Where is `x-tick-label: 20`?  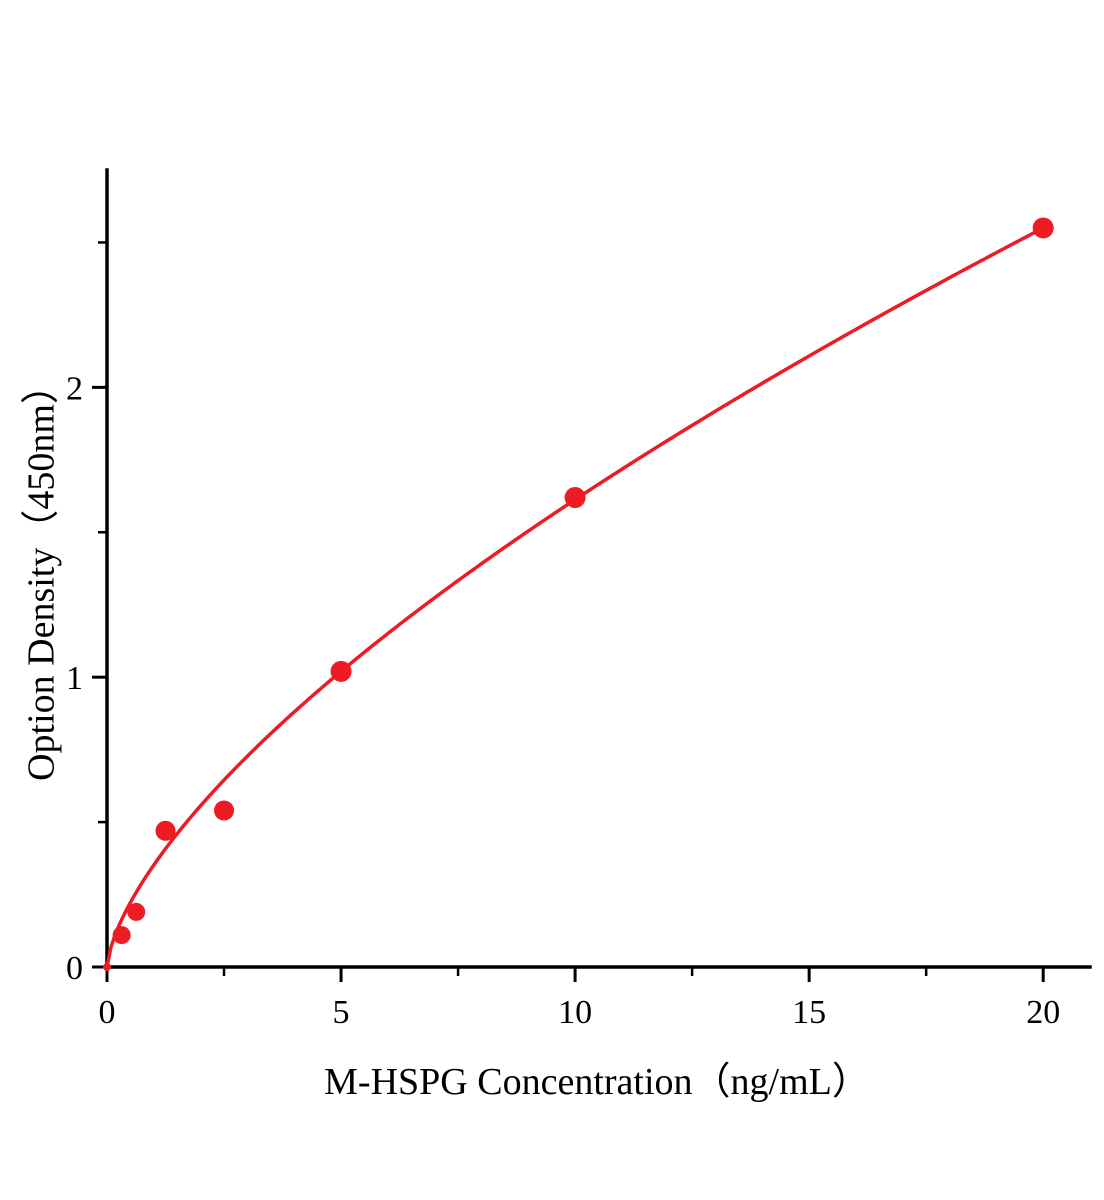 x-tick-label: 20 is located at coordinates (1043, 1012).